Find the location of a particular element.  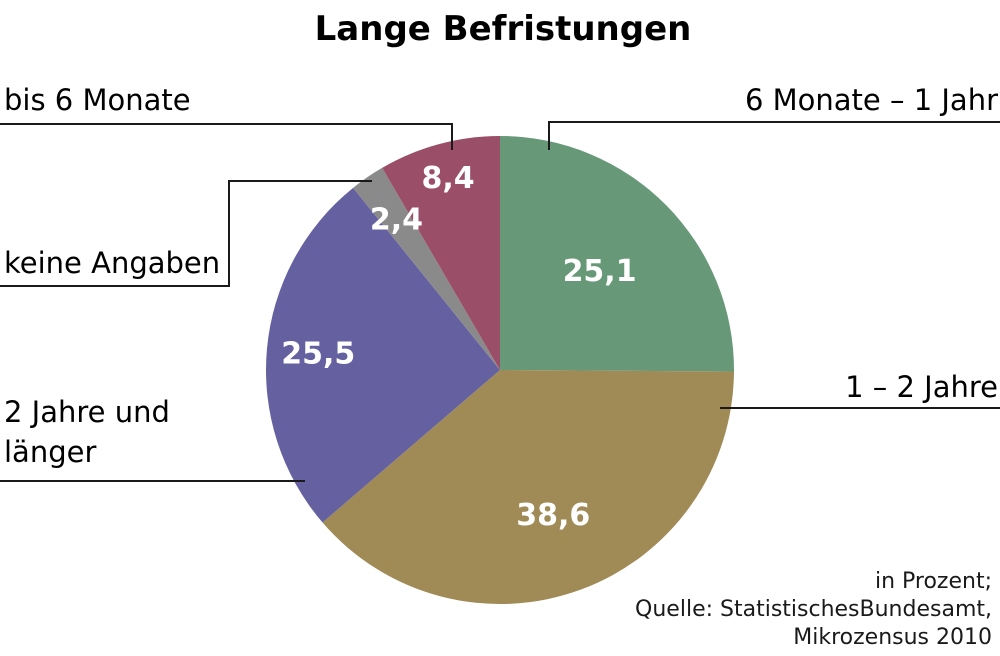

data-label: 25,5 is located at coordinates (318, 353).